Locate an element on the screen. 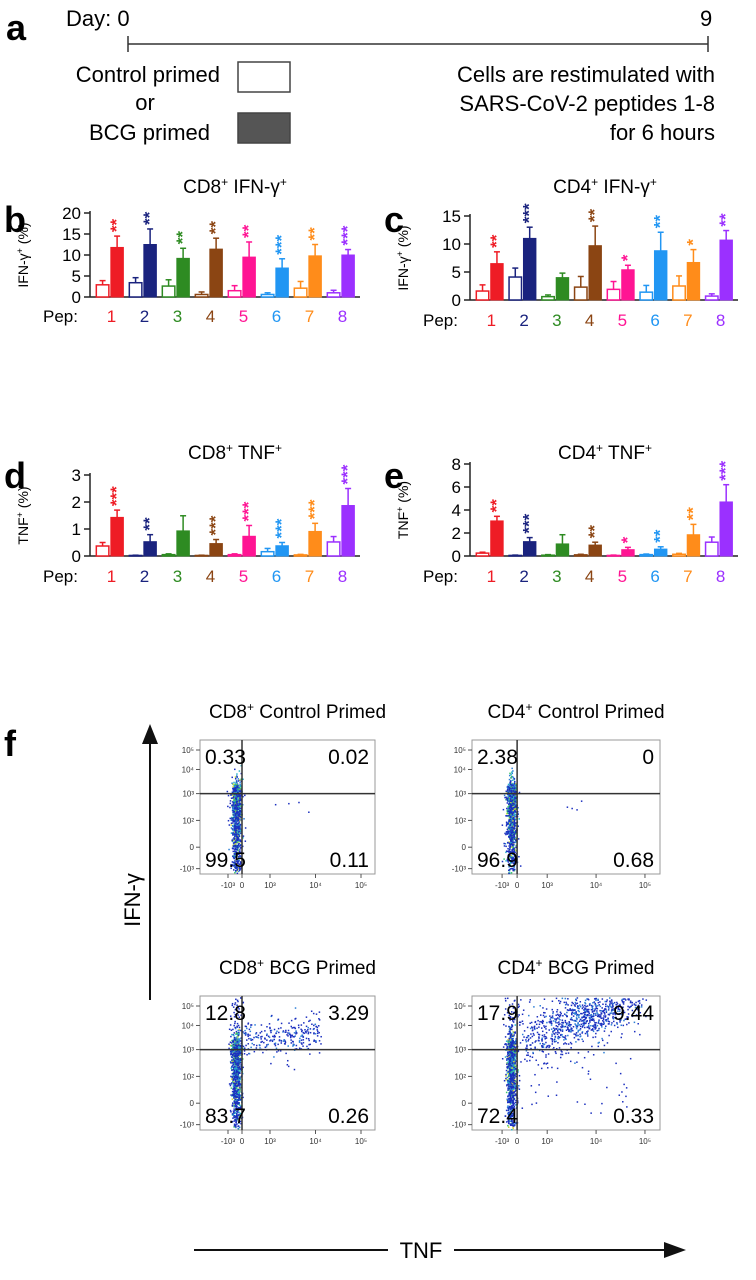  y-axis-label: TNF+ (%) is located at coordinates (23, 515).